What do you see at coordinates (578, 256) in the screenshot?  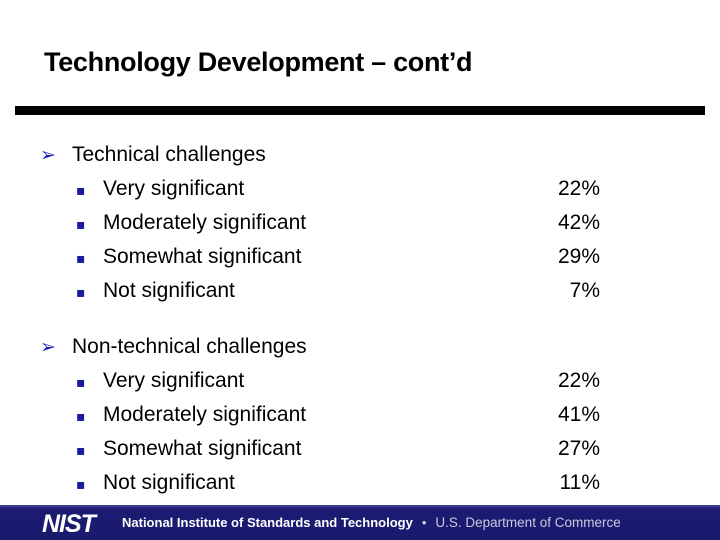 I see `item-value: 29%` at bounding box center [578, 256].